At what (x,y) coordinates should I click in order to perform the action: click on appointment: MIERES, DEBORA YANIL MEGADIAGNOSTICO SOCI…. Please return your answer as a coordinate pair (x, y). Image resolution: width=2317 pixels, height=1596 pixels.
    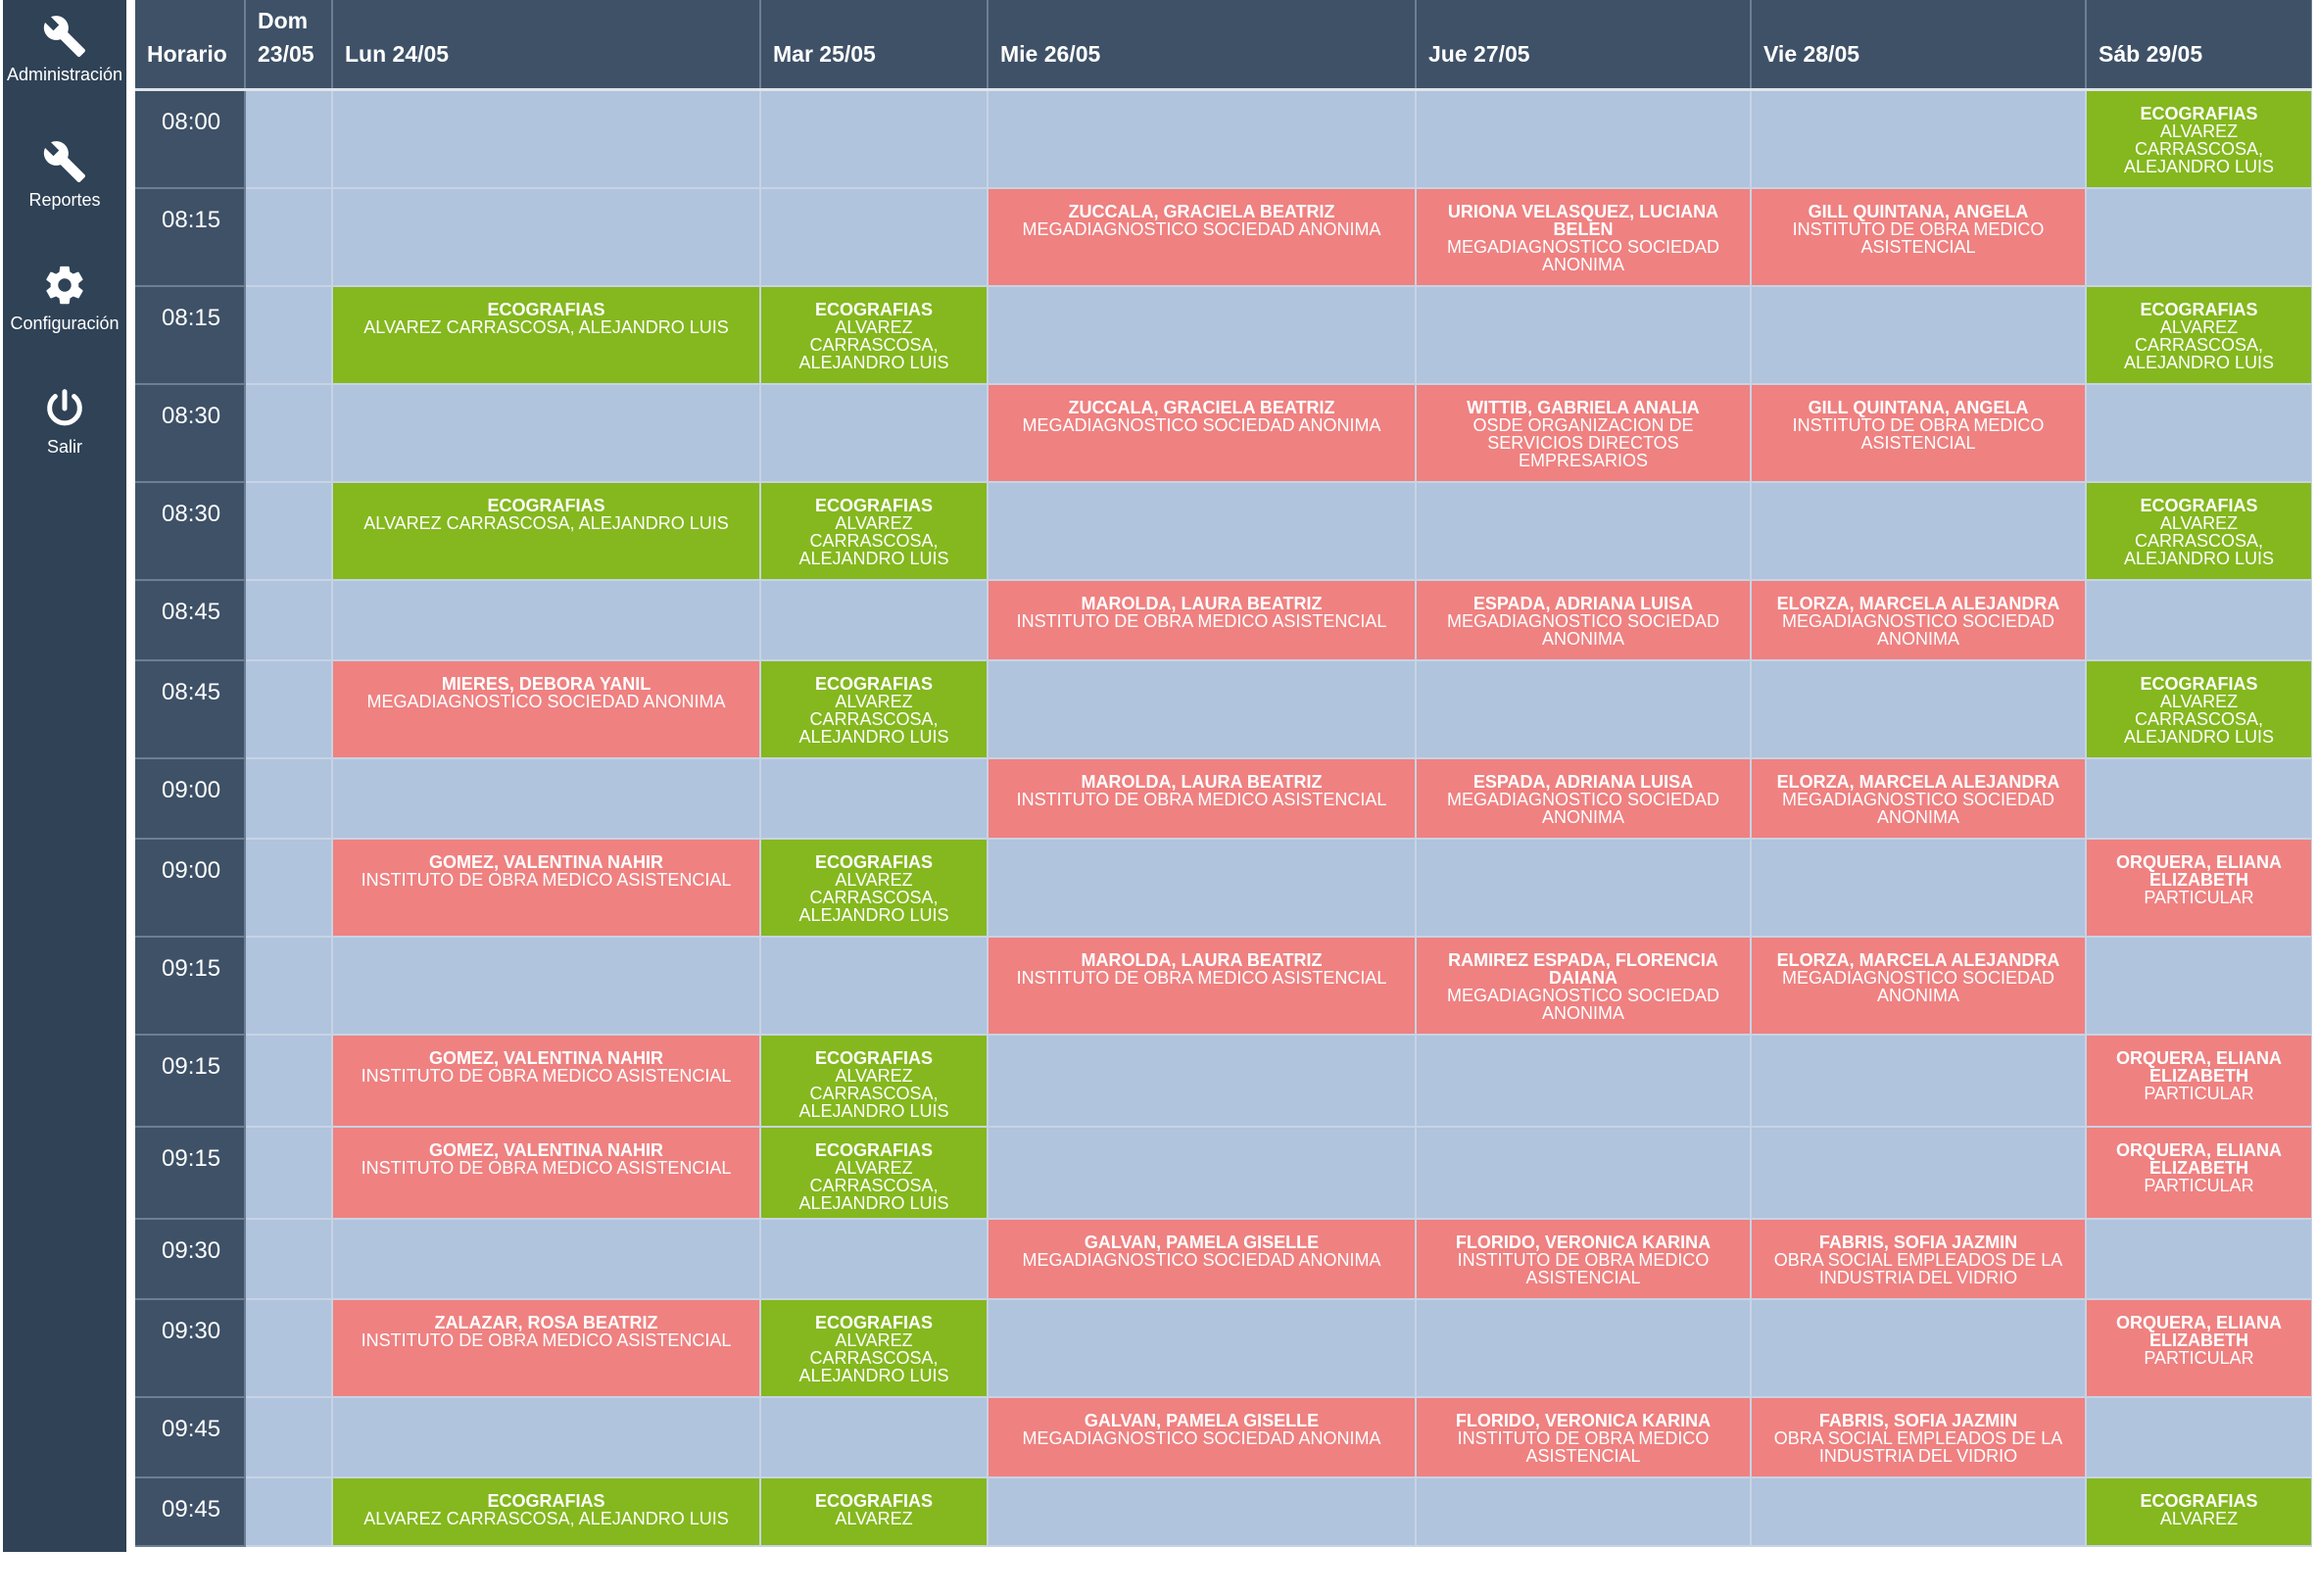
    Looking at the image, I should click on (546, 685).